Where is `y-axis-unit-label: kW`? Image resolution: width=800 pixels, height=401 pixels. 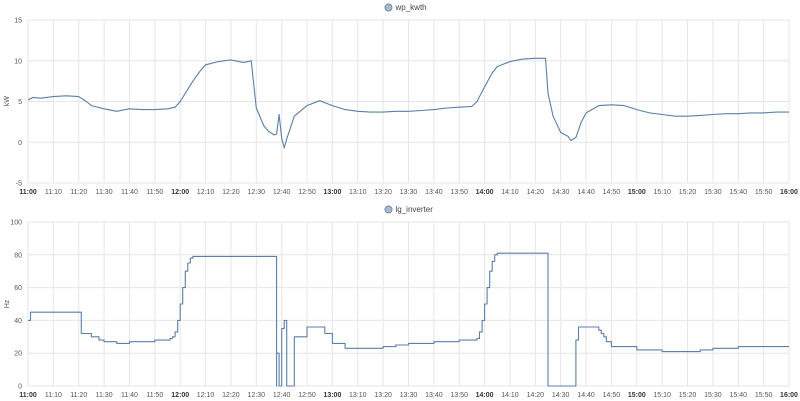 y-axis-unit-label: kW is located at coordinates (7, 101).